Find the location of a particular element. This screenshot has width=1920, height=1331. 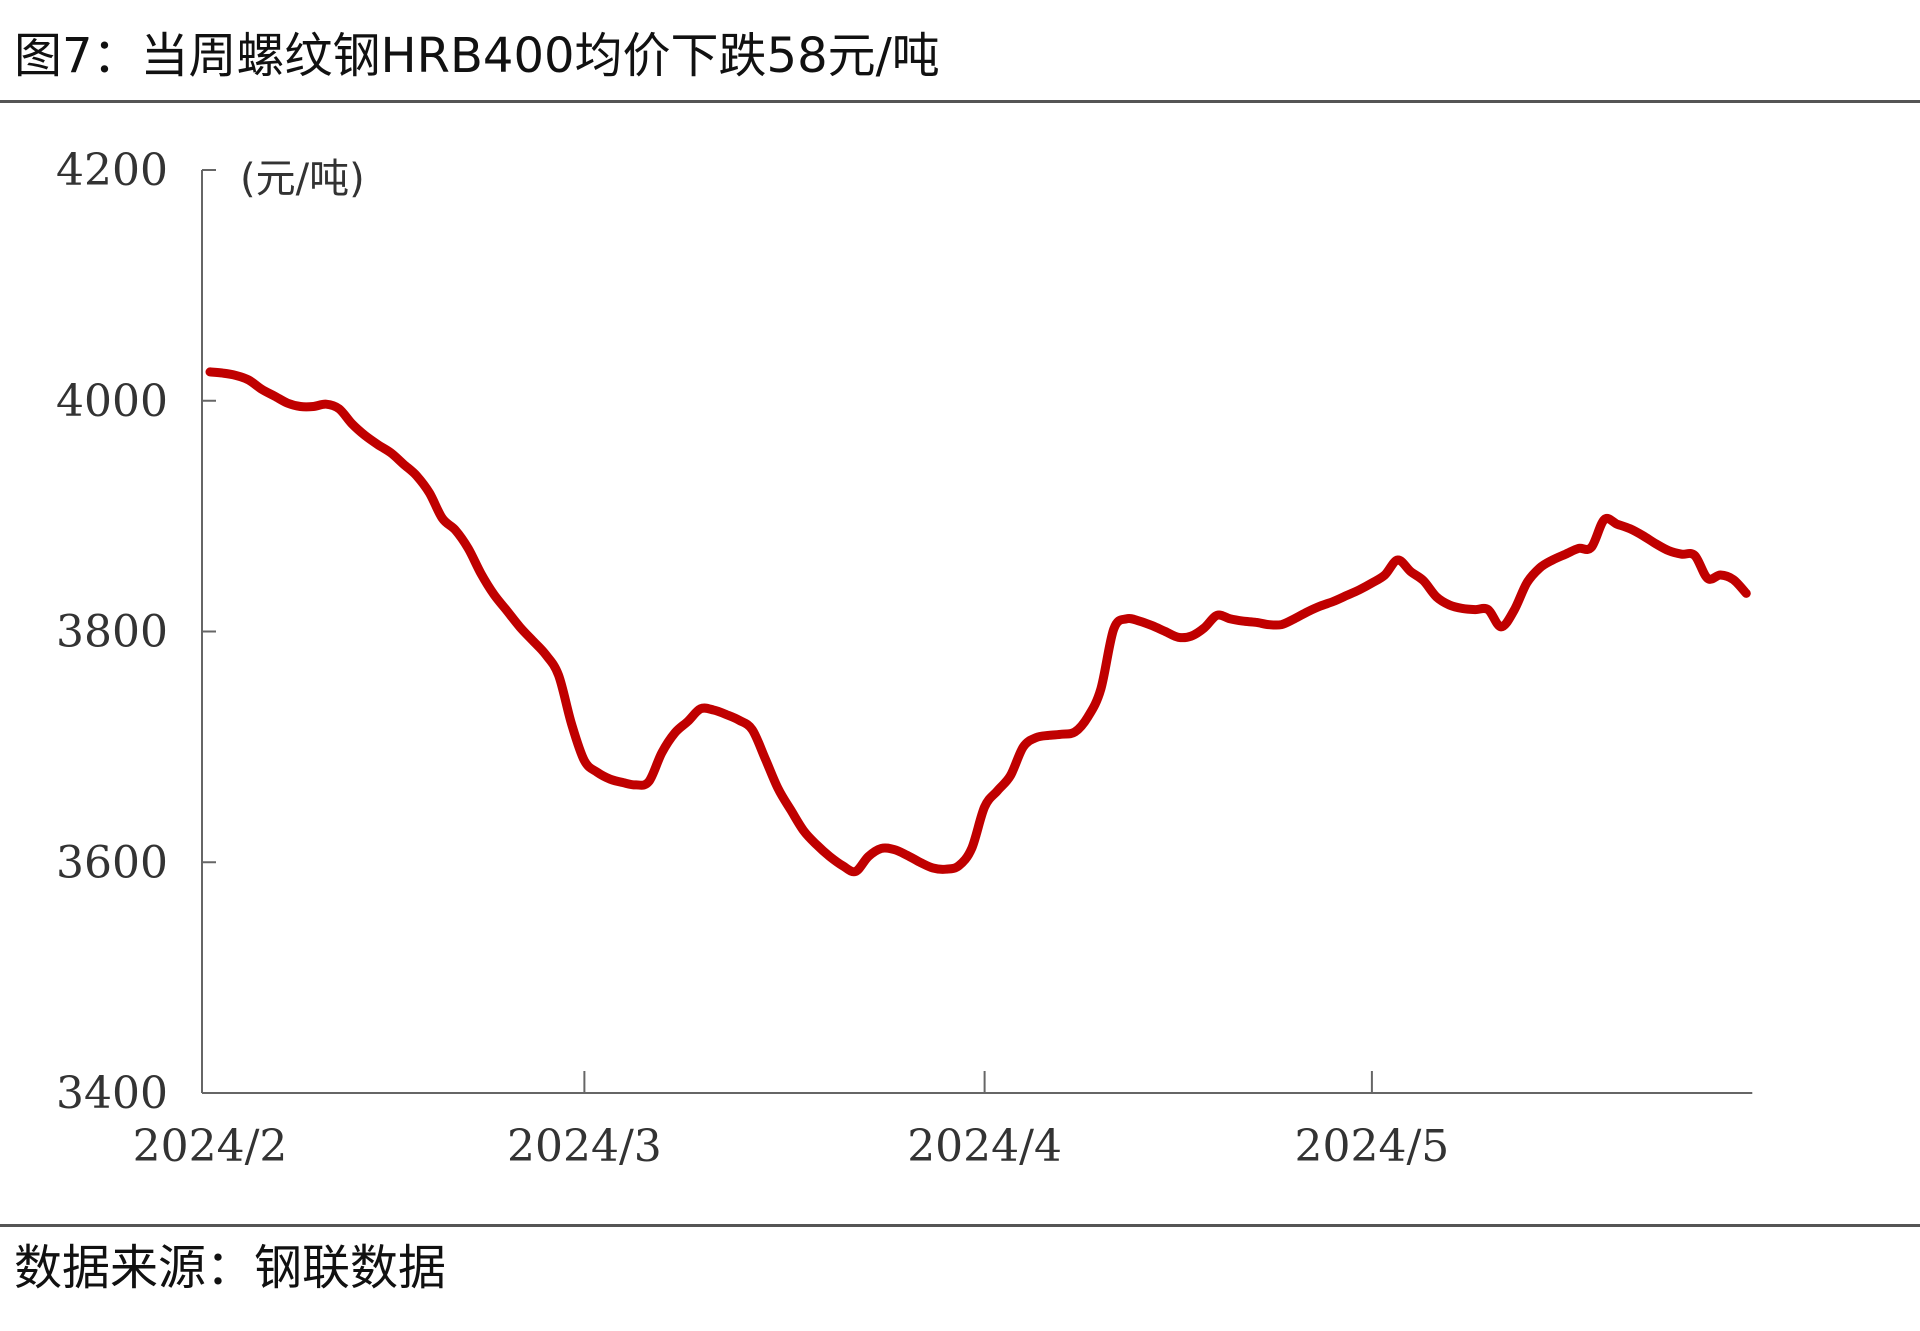

bottom-divider is located at coordinates (960, 1225).